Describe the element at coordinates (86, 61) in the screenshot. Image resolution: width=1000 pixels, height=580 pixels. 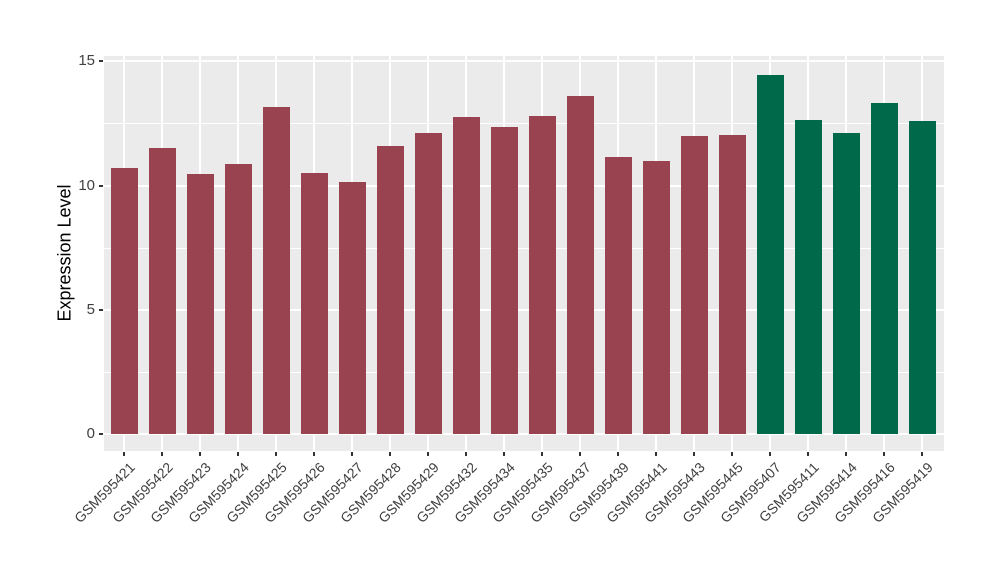
I see `y-tick-label-15: 15` at that location.